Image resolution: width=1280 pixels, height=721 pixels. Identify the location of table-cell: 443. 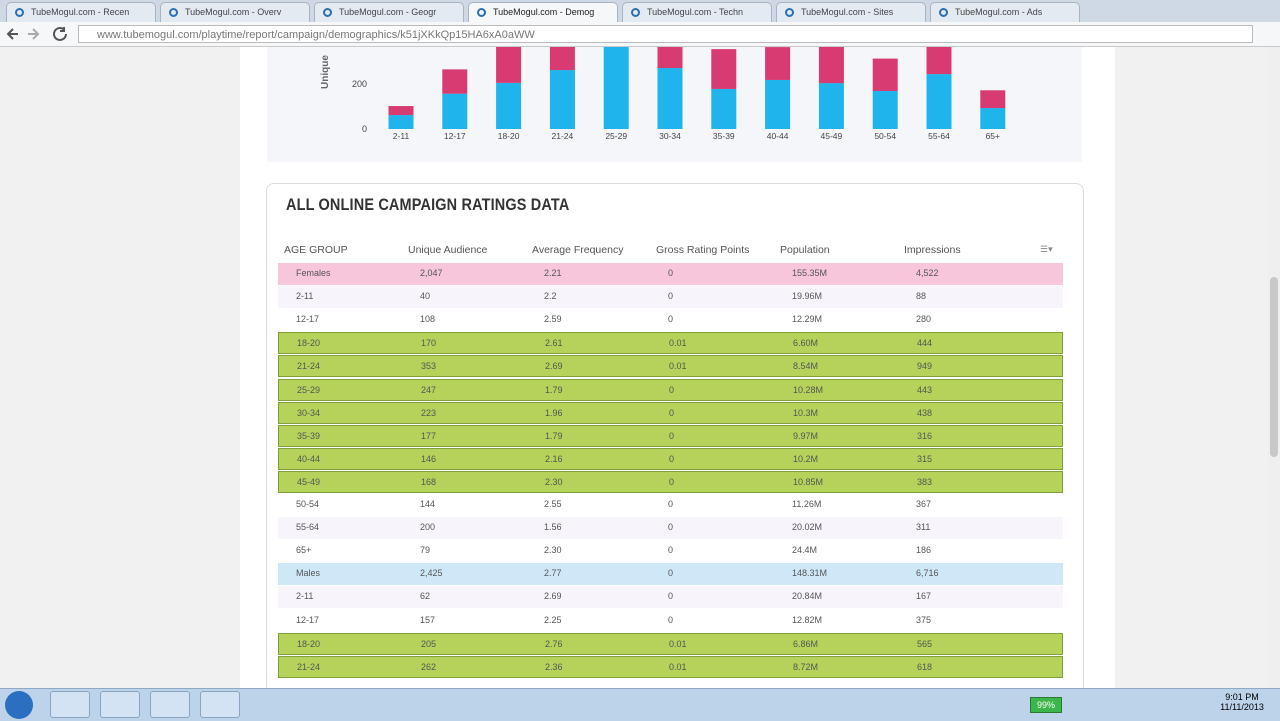
(925, 389).